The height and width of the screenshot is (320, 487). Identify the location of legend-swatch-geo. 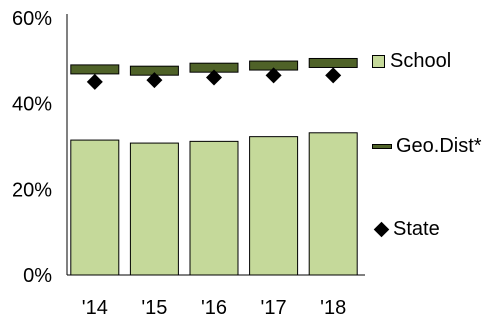
(382, 146).